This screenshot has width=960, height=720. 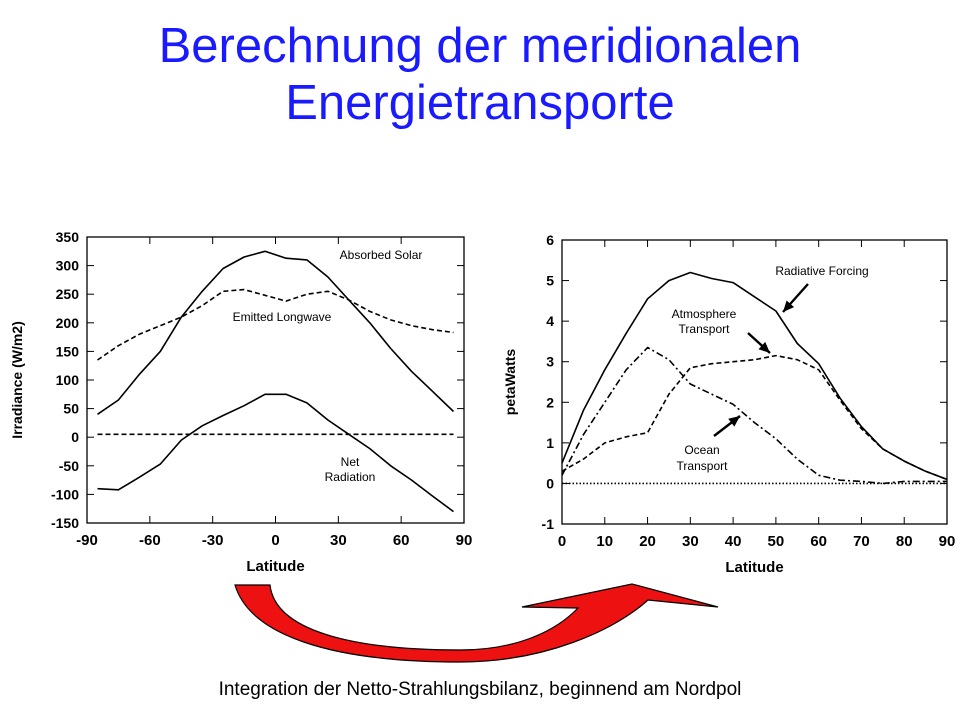 I want to click on x-tick-label: -60, so click(x=150, y=540).